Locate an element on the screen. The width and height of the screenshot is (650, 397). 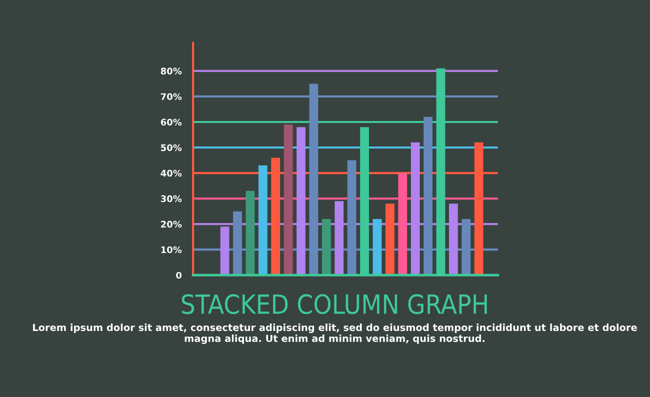
y-tick-label: 80% is located at coordinates (171, 71).